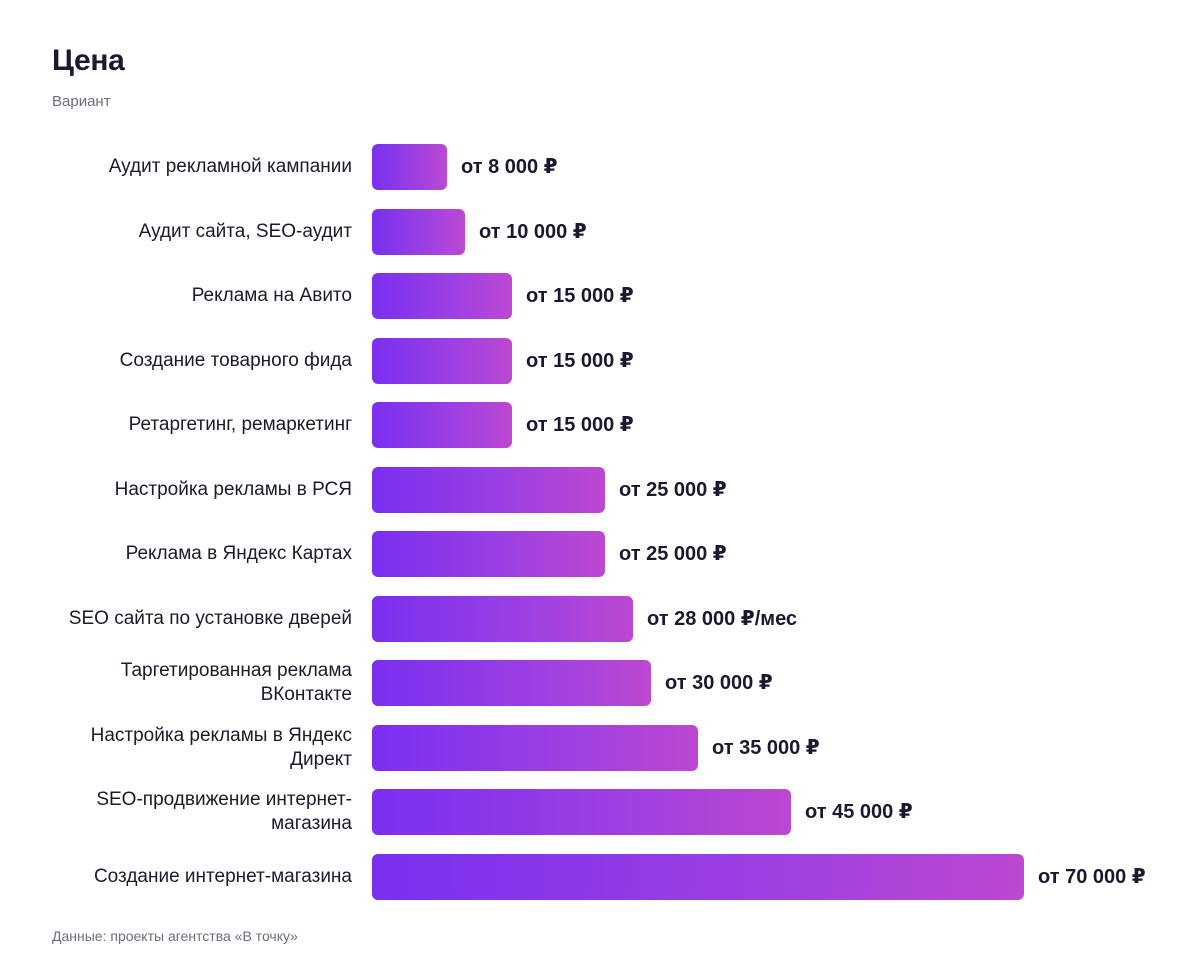 This screenshot has height=968, width=1200. I want to click on value-label: от 45 000 ₽, so click(859, 812).